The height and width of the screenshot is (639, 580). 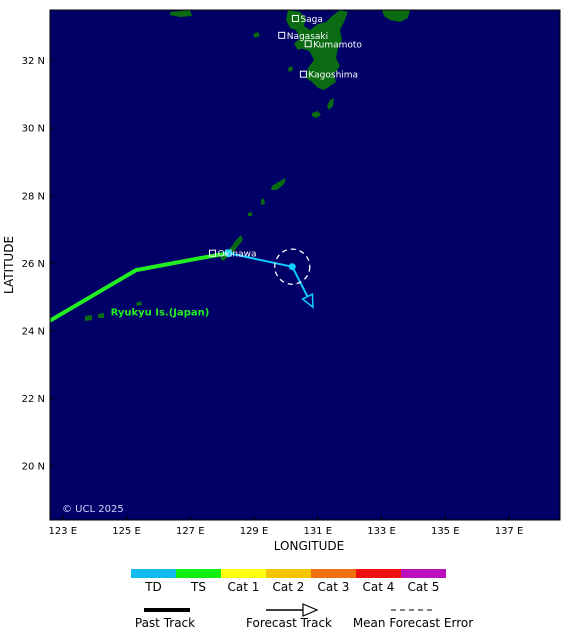 What do you see at coordinates (33, 331) in the screenshot?
I see `y-tick-label: 24 N` at bounding box center [33, 331].